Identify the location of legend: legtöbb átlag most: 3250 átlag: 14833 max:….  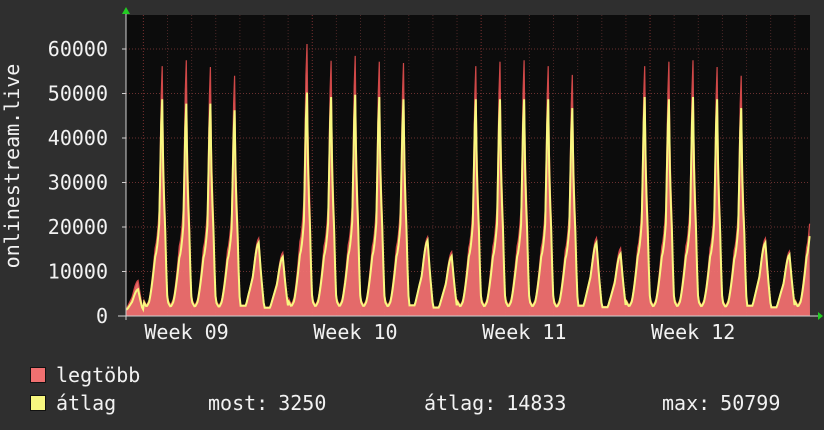
(420, 390).